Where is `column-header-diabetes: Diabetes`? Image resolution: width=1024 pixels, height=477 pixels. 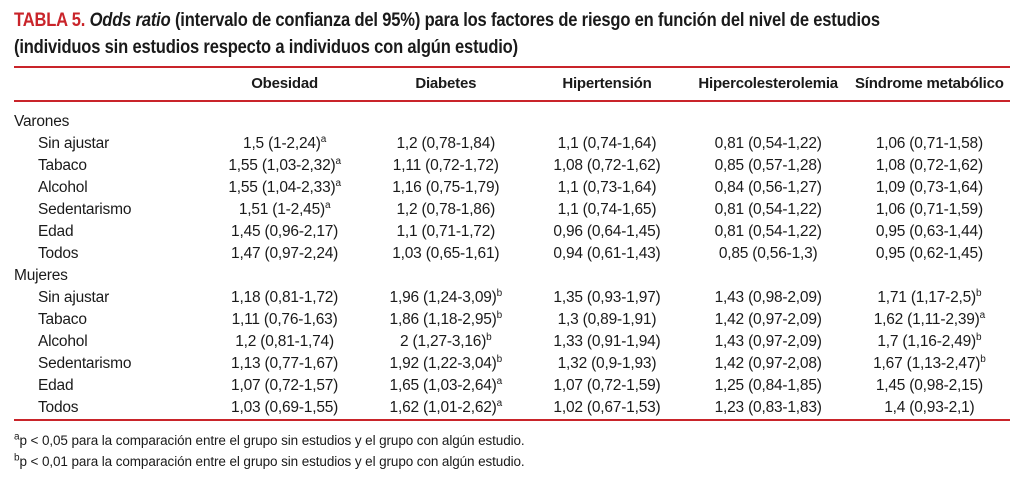
column-header-diabetes: Diabetes is located at coordinates (446, 85).